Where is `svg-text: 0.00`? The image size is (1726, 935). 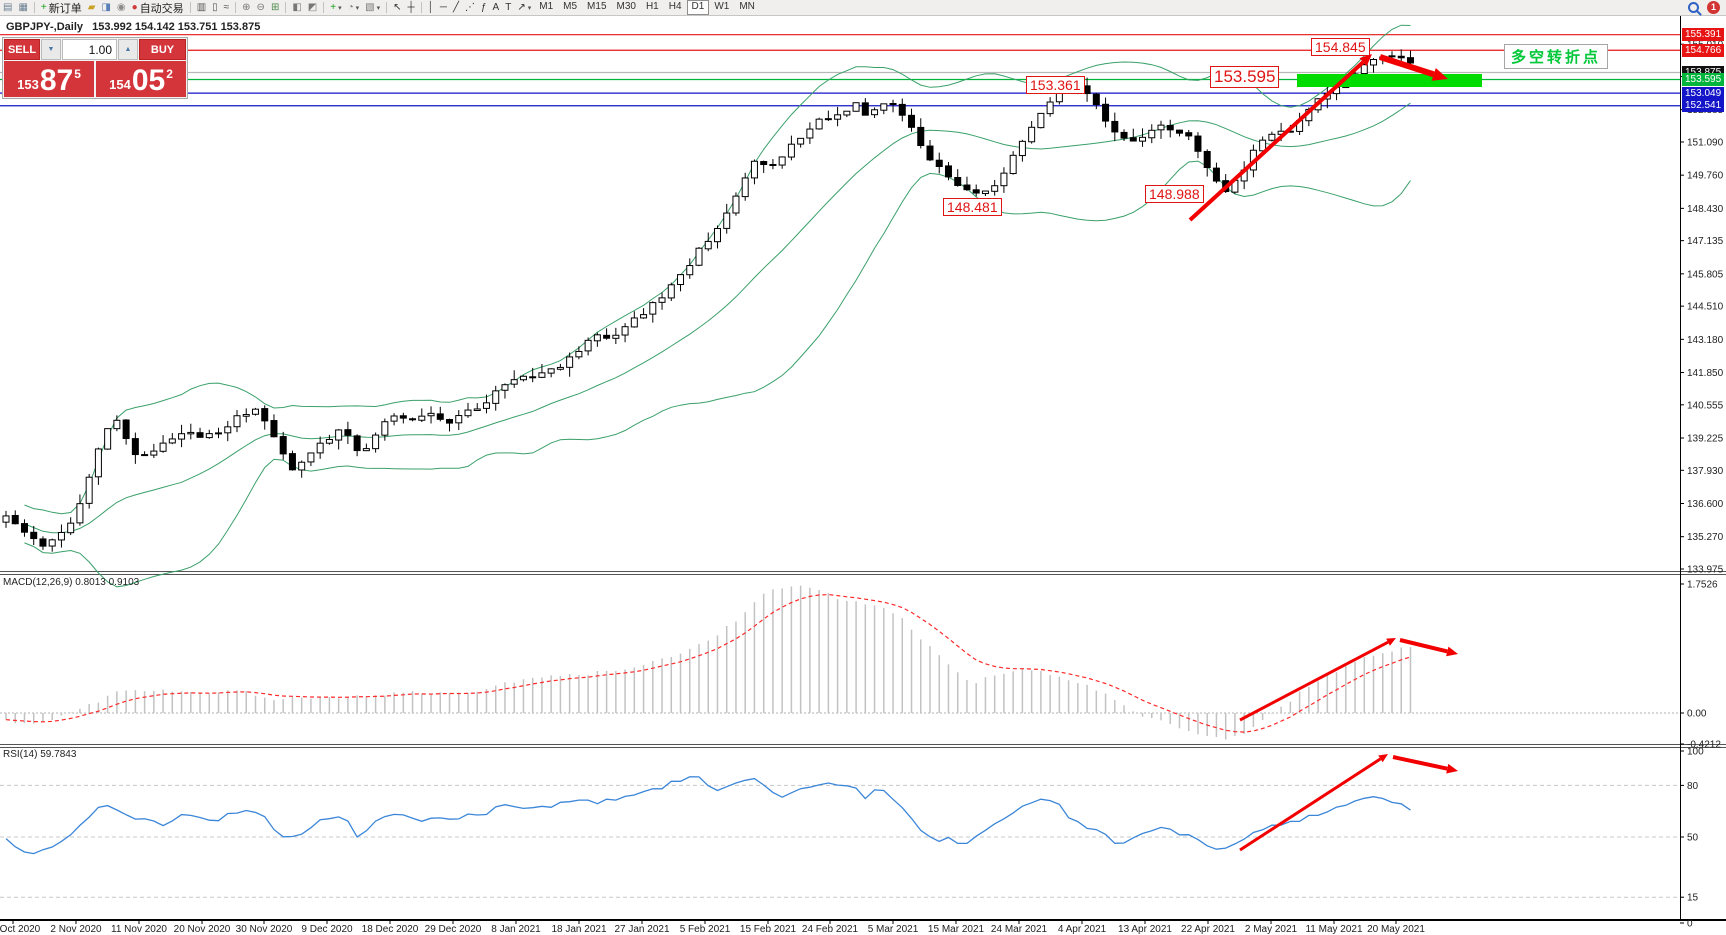
svg-text: 0.00 is located at coordinates (1697, 714).